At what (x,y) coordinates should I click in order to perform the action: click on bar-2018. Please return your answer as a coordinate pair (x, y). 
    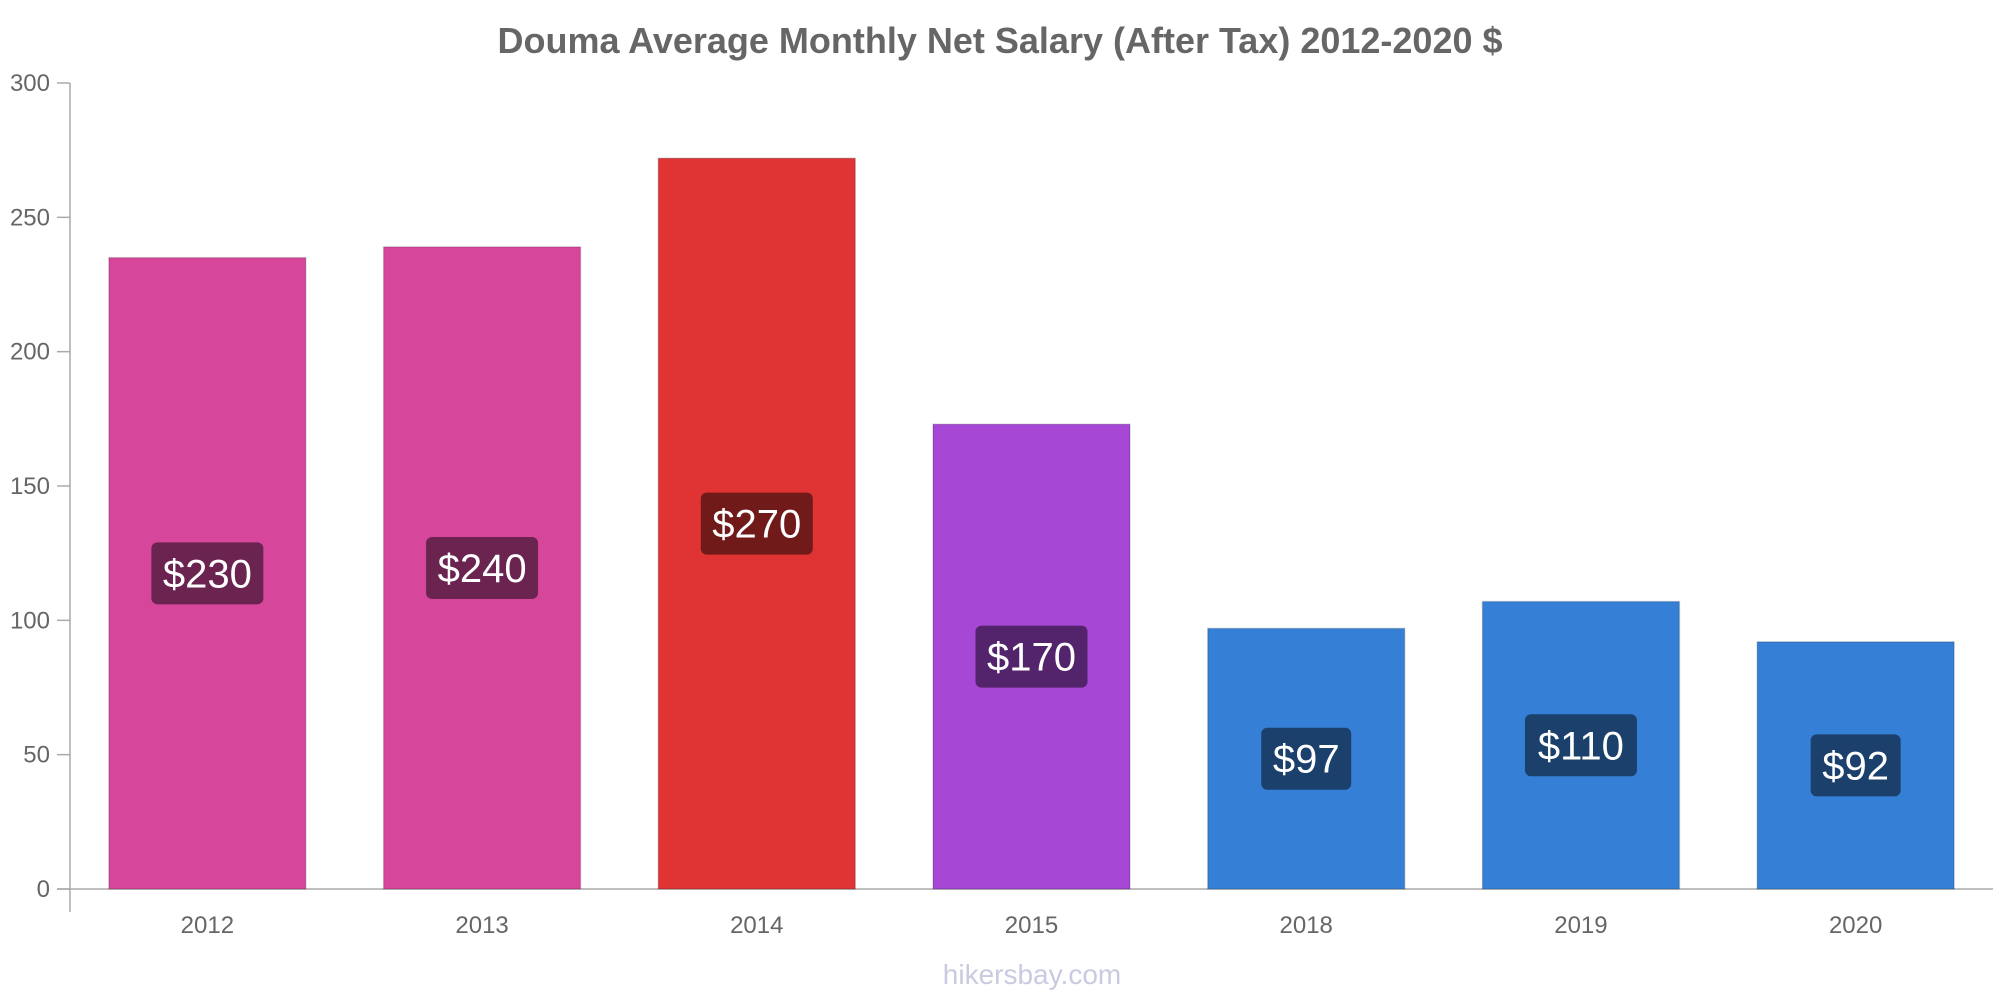
    Looking at the image, I should click on (1306, 758).